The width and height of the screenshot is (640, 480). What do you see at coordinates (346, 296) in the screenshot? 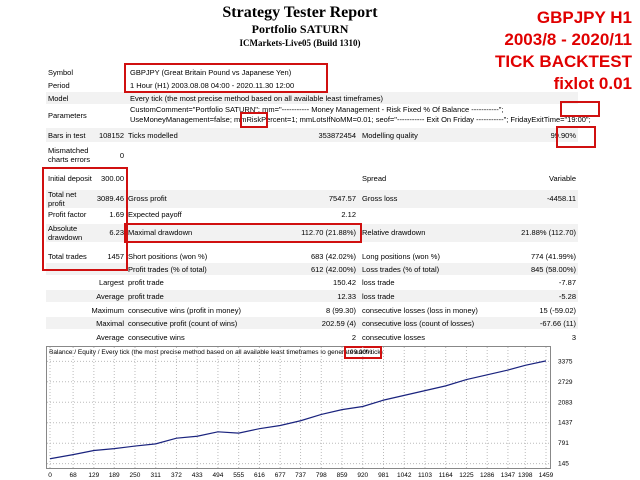
I see `value: 12.33` at bounding box center [346, 296].